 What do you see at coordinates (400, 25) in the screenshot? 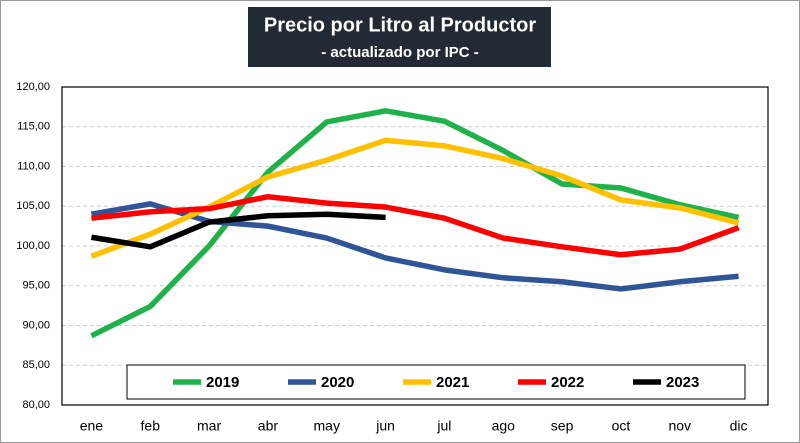
I see `chart-title: Precio por Litro al Productor` at bounding box center [400, 25].